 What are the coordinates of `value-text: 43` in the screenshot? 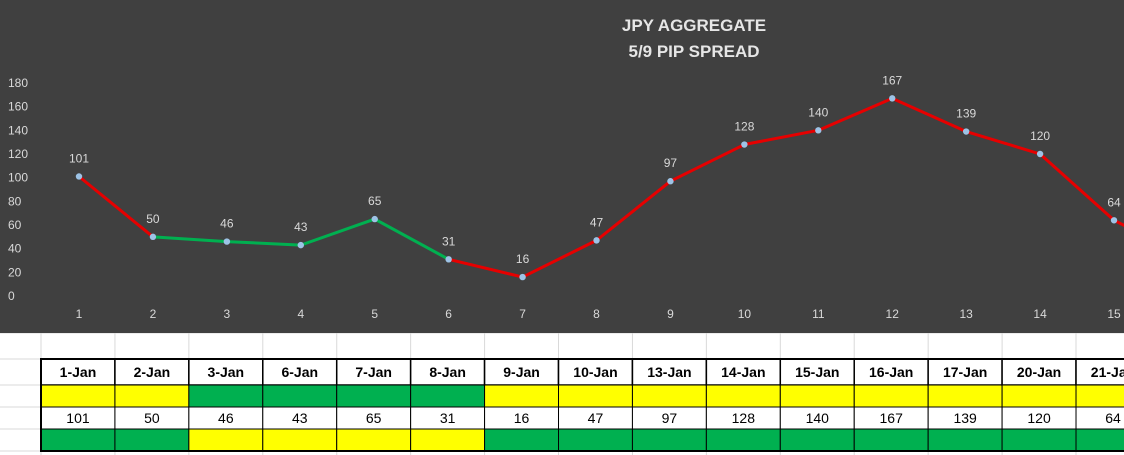 It's located at (300, 418).